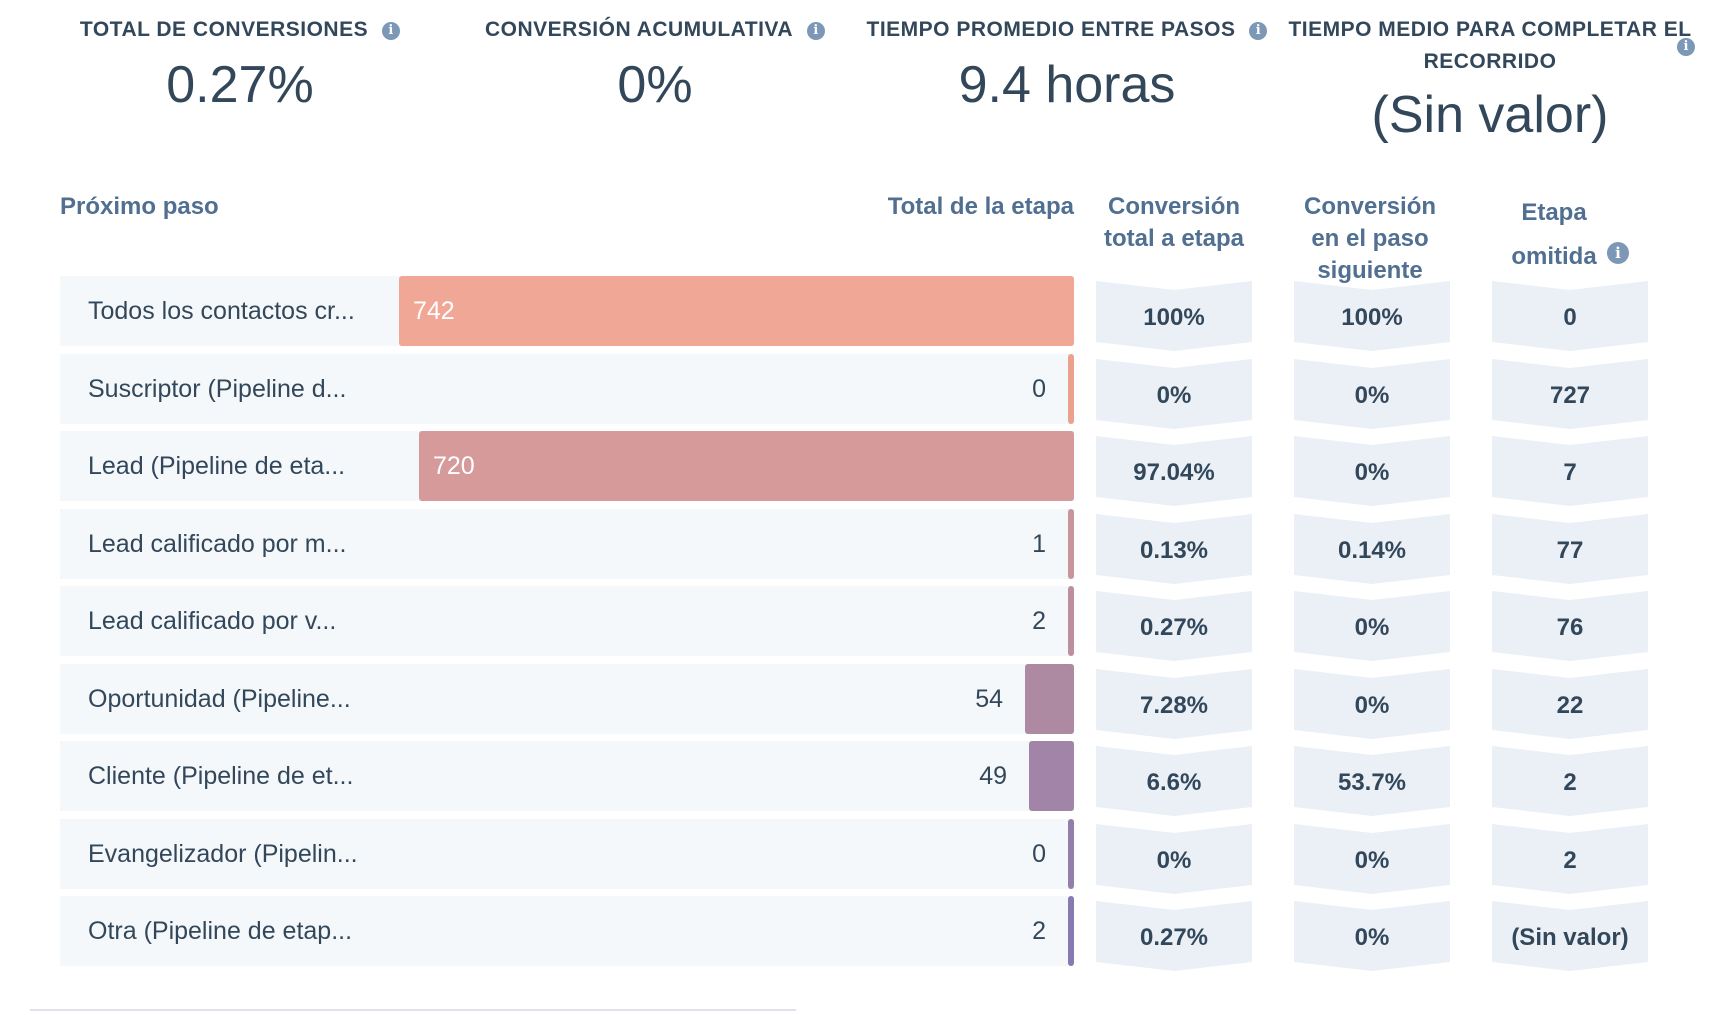 This screenshot has width=1736, height=1015. Describe the element at coordinates (993, 776) in the screenshot. I see `stage-total-value: 49` at that location.